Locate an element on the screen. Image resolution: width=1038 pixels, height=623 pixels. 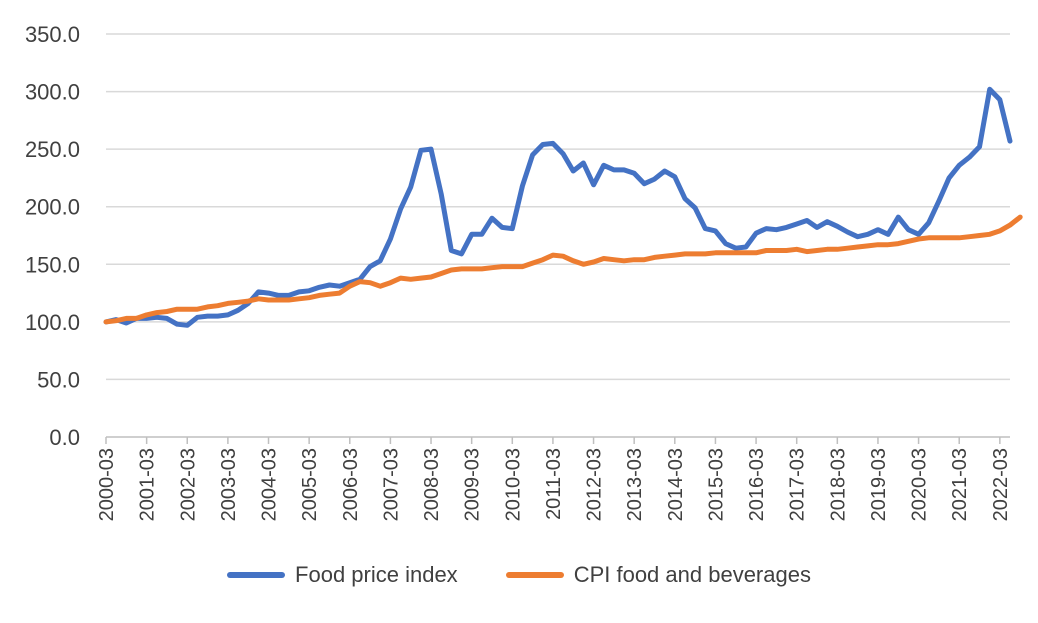
x-tick-label: 2017-03 is located at coordinates (798, 484).